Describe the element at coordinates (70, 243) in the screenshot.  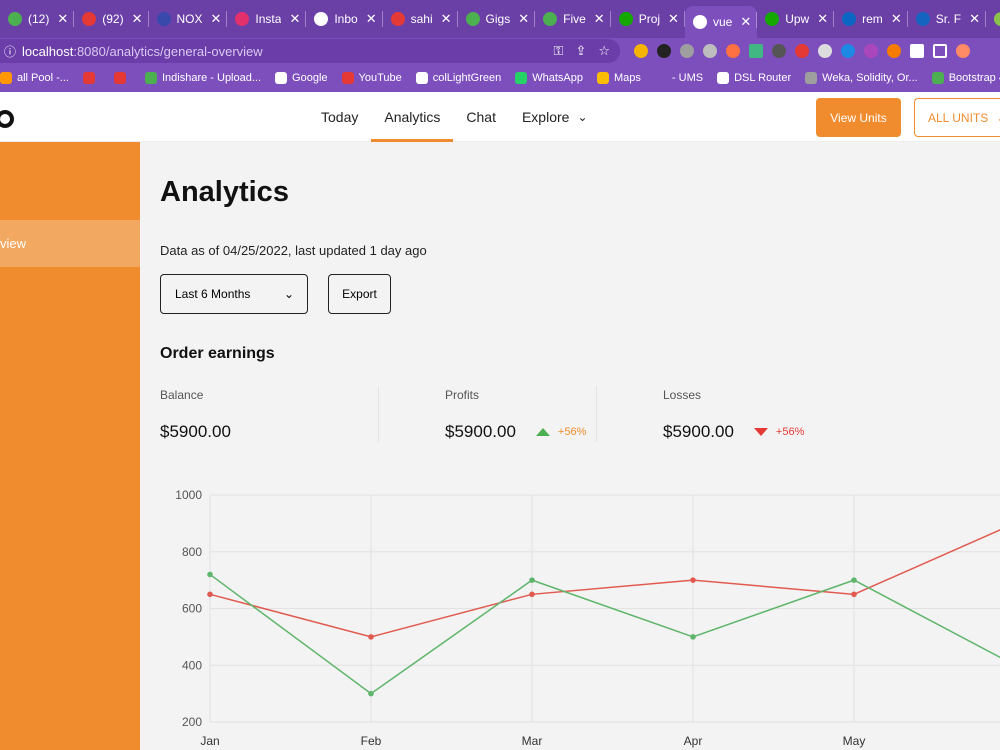
I see `sidebar-item-overview: view` at that location.